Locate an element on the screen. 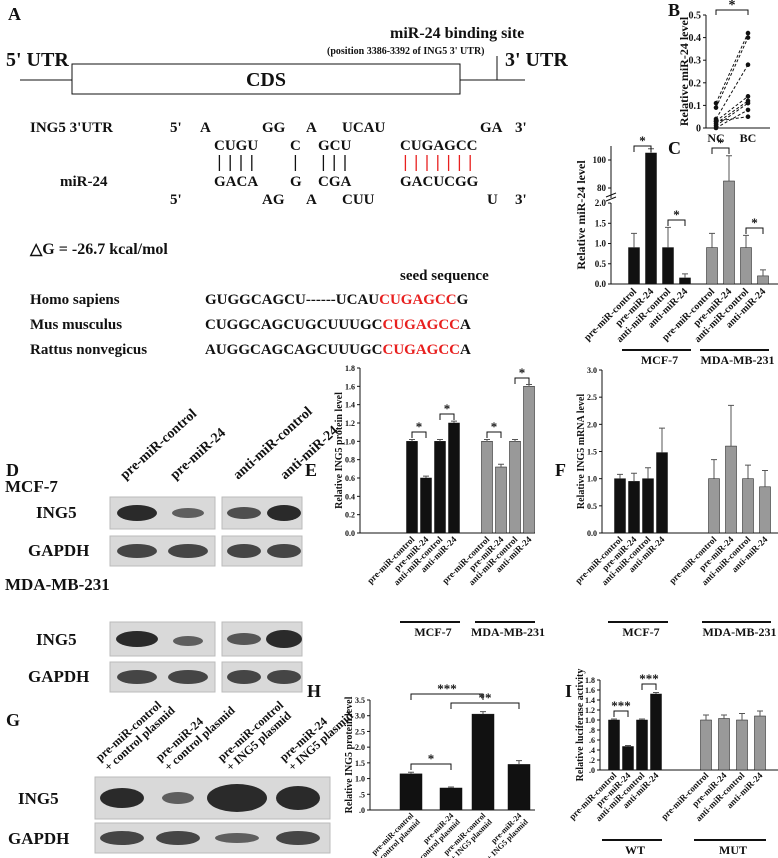 The image size is (778, 858). panel-letter: D is located at coordinates (12, 470).